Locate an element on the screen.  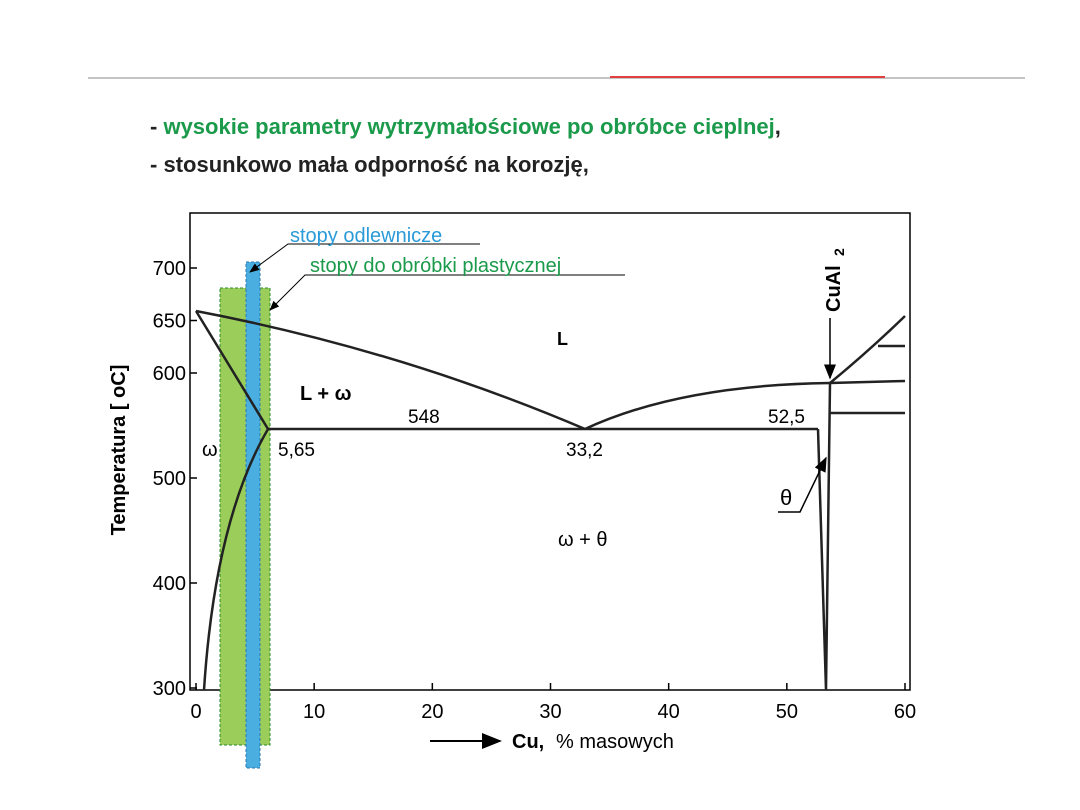
x-tick-label: 50 is located at coordinates (787, 712).